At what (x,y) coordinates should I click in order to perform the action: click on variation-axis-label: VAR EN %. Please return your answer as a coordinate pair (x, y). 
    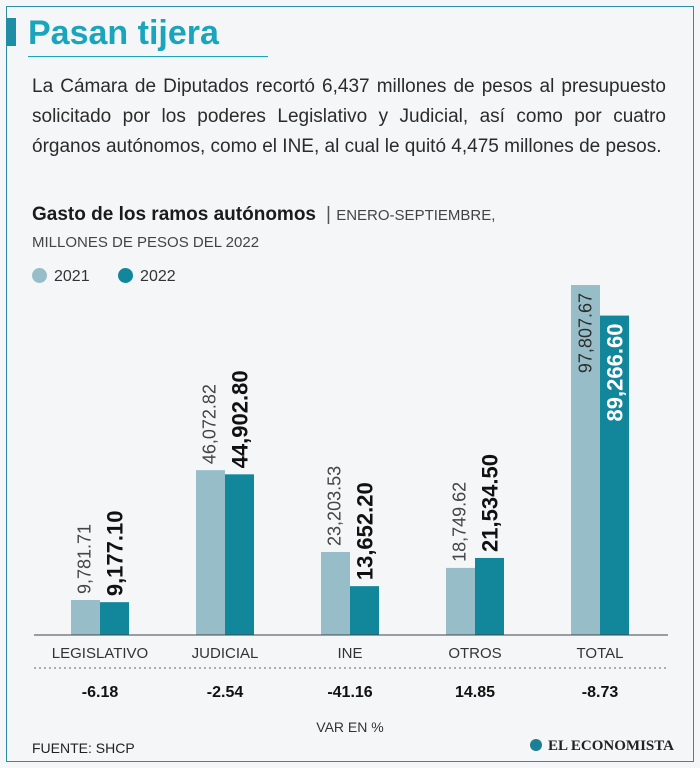
    Looking at the image, I should click on (349, 727).